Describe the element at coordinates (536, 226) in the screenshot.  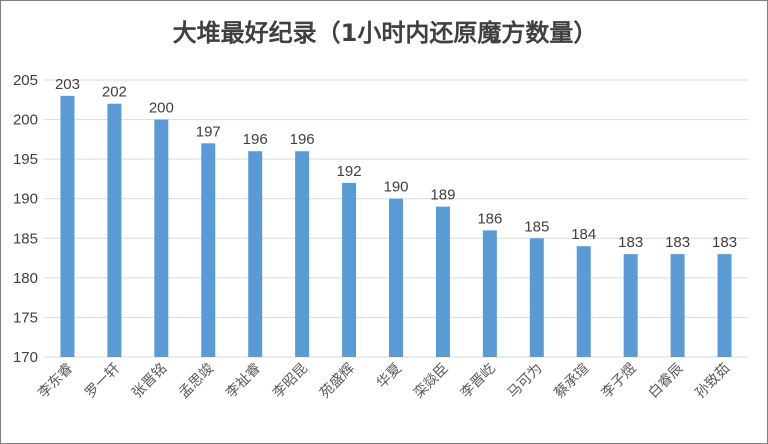
I see `data-label: 185` at that location.